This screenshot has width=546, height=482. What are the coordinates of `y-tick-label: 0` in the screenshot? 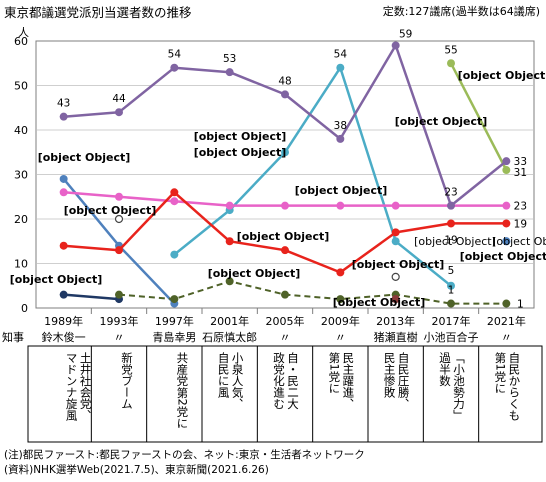 It's located at (24, 308).